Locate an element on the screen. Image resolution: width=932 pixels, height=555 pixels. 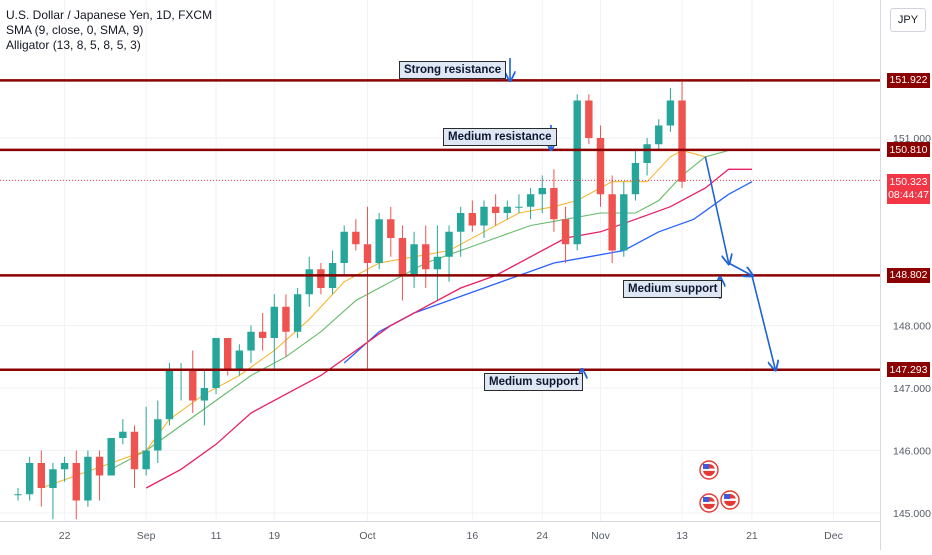
x-tick-label: 21 is located at coordinates (752, 536).